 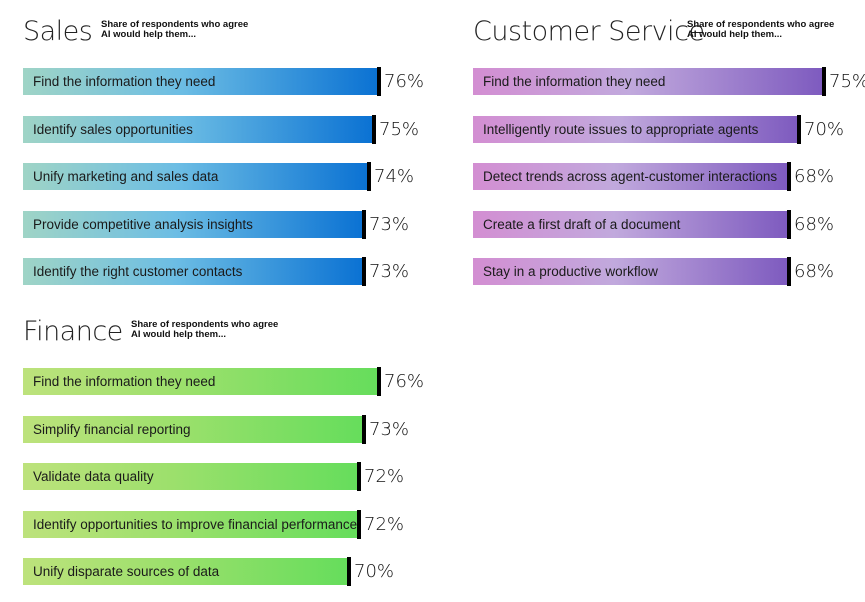 I want to click on bar-label: Create a first draft of a document, so click(x=582, y=224).